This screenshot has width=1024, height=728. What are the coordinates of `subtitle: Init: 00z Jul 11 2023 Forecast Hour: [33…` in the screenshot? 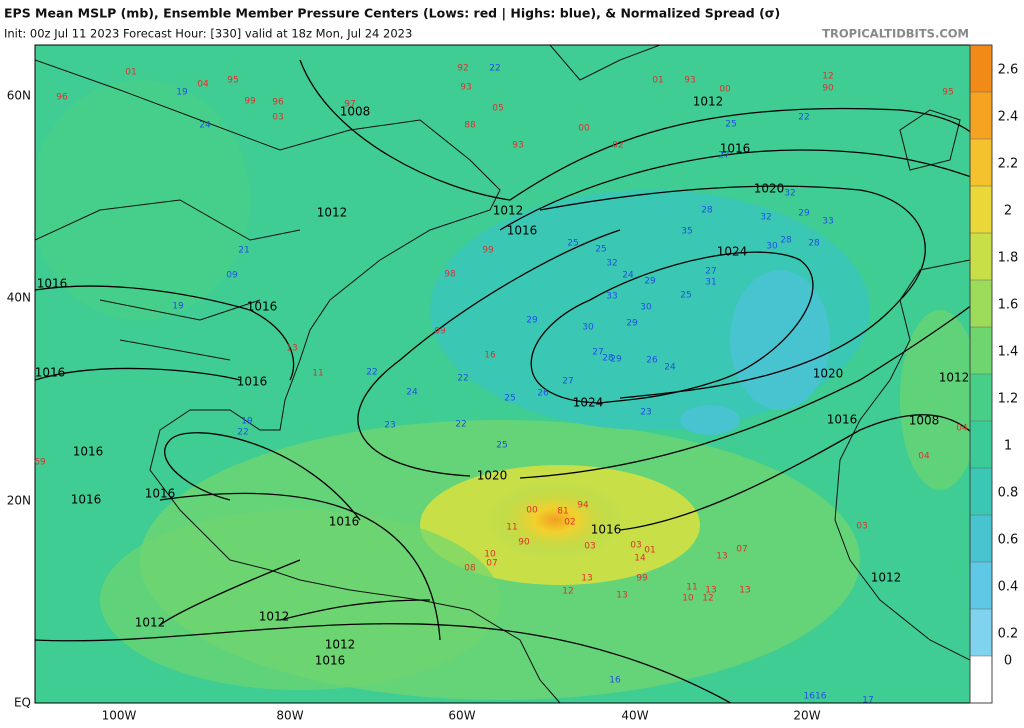 It's located at (208, 34).